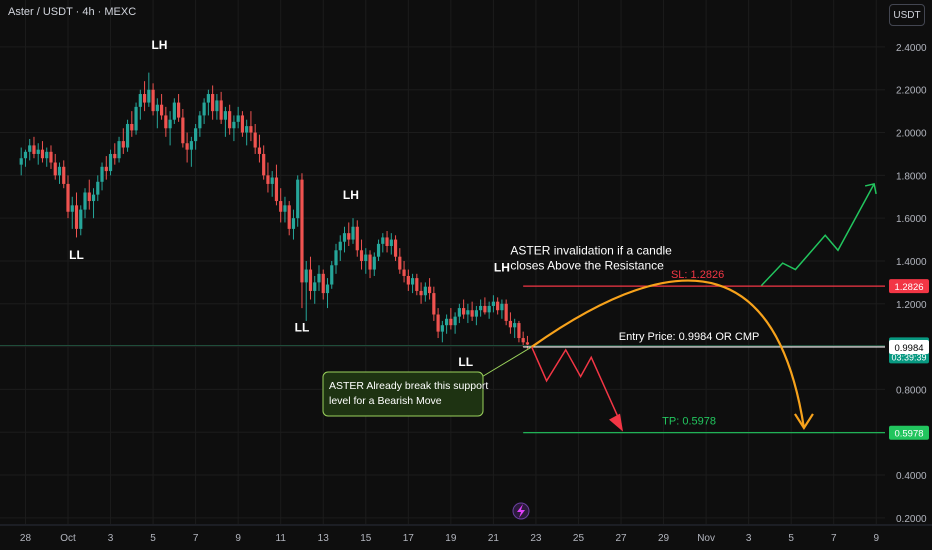 This screenshot has width=932, height=550. What do you see at coordinates (403, 394) in the screenshot?
I see `callout-box` at bounding box center [403, 394].